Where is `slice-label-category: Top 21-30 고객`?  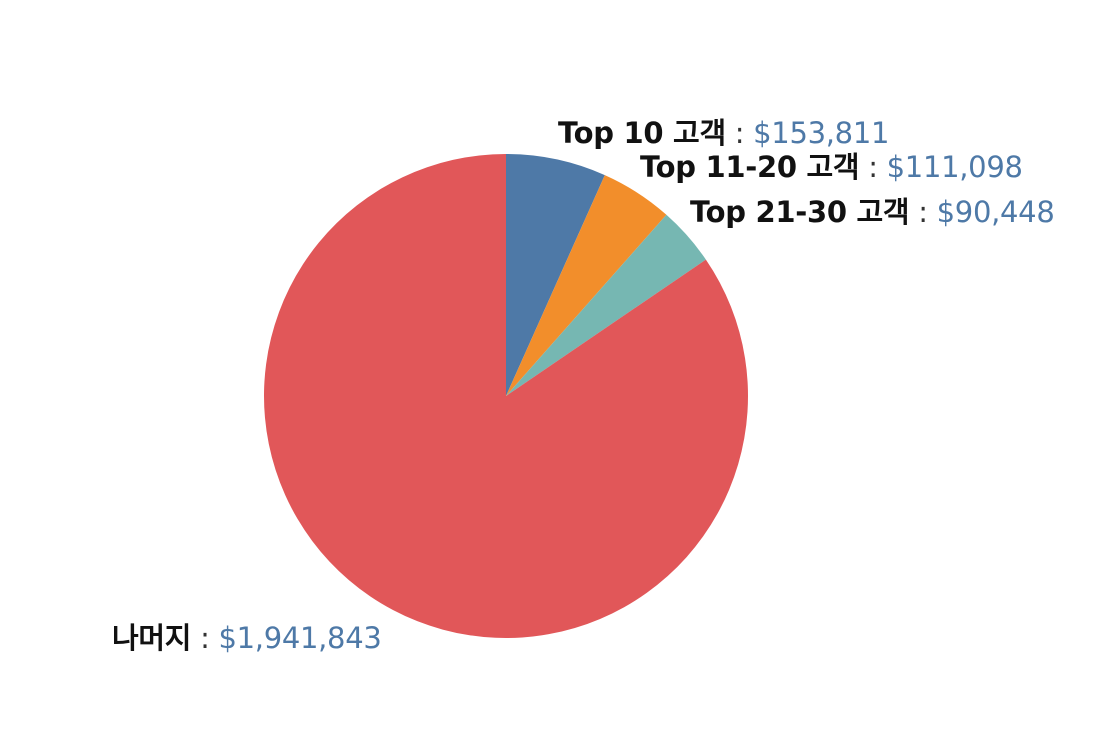
slice-label-category: Top 21-30 고객 is located at coordinates (800, 212).